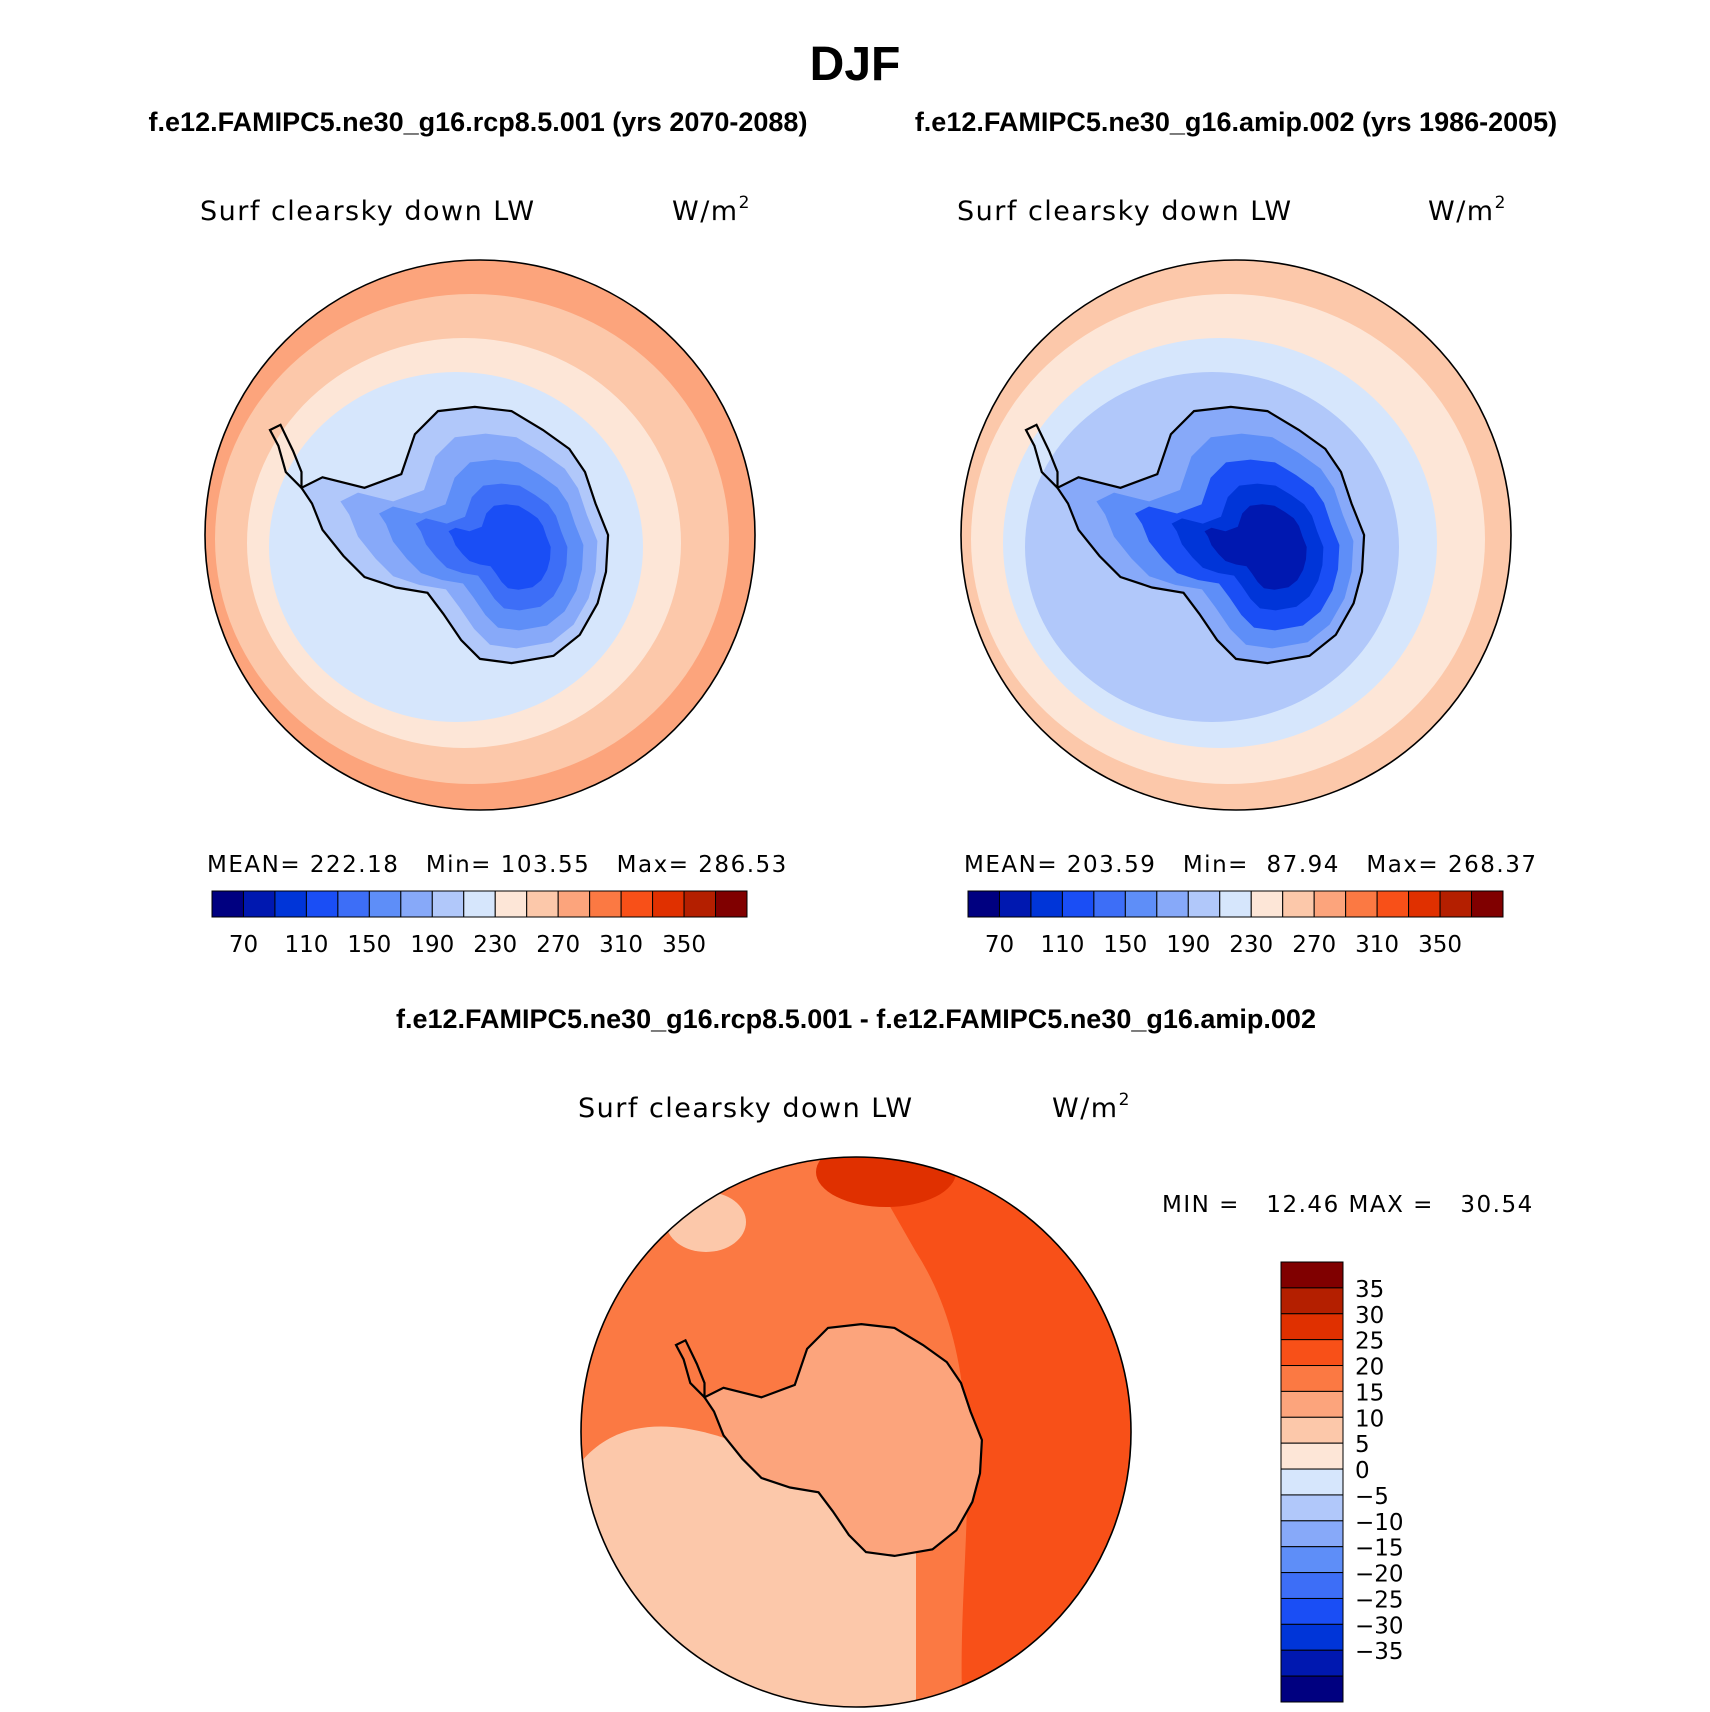  I want to click on map-right-coastline, so click(1210, 535).